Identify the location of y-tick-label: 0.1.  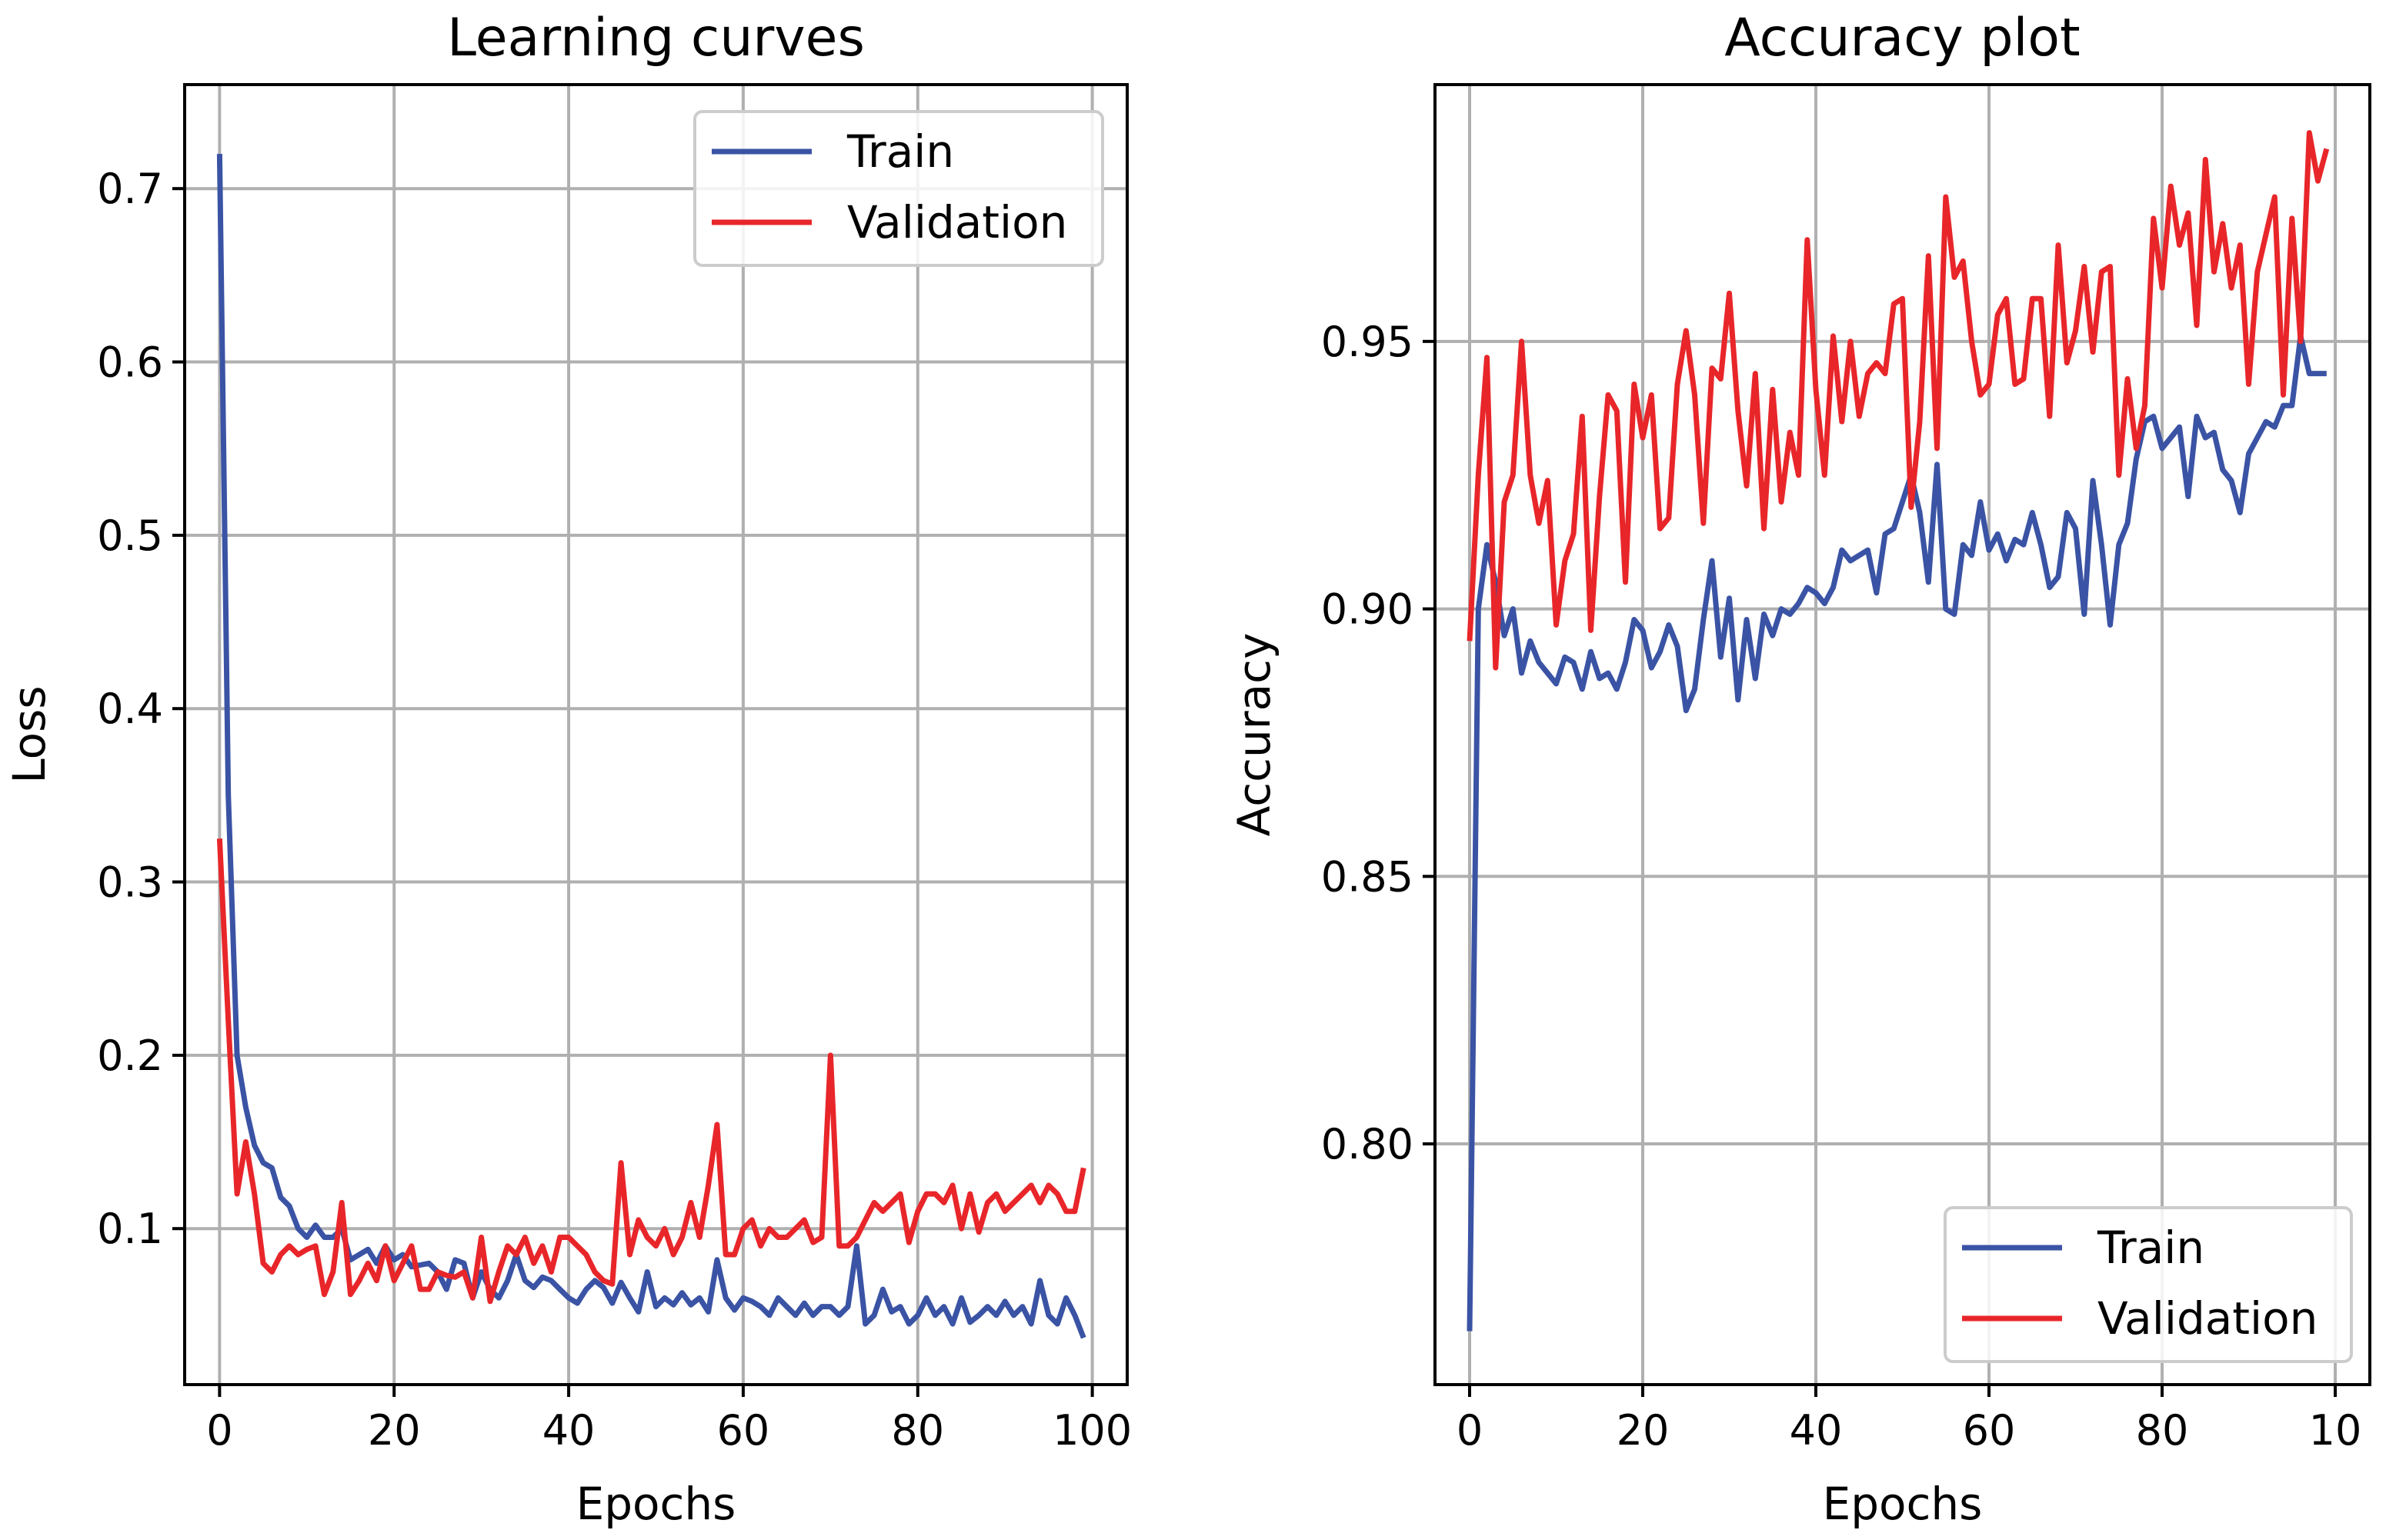
(130, 1229).